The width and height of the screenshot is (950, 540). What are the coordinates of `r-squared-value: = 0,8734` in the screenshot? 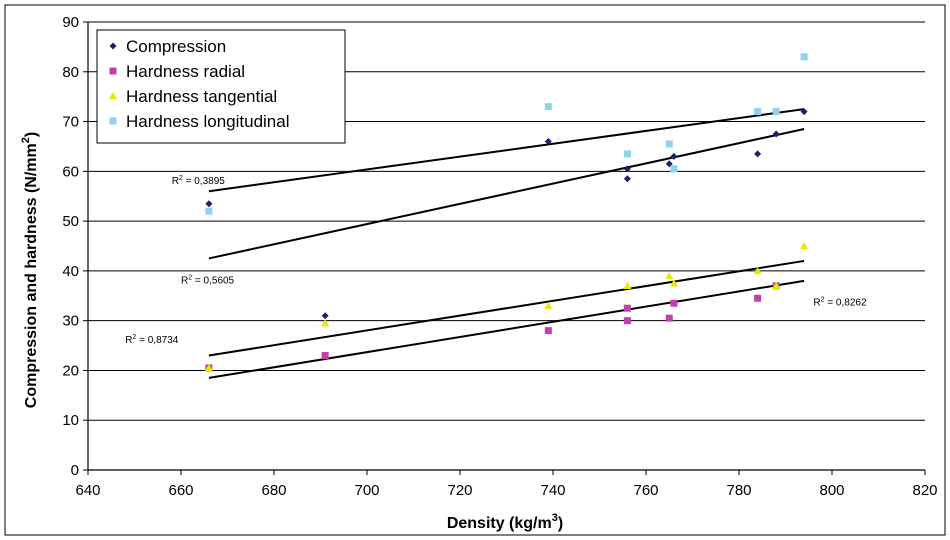 It's located at (157, 340).